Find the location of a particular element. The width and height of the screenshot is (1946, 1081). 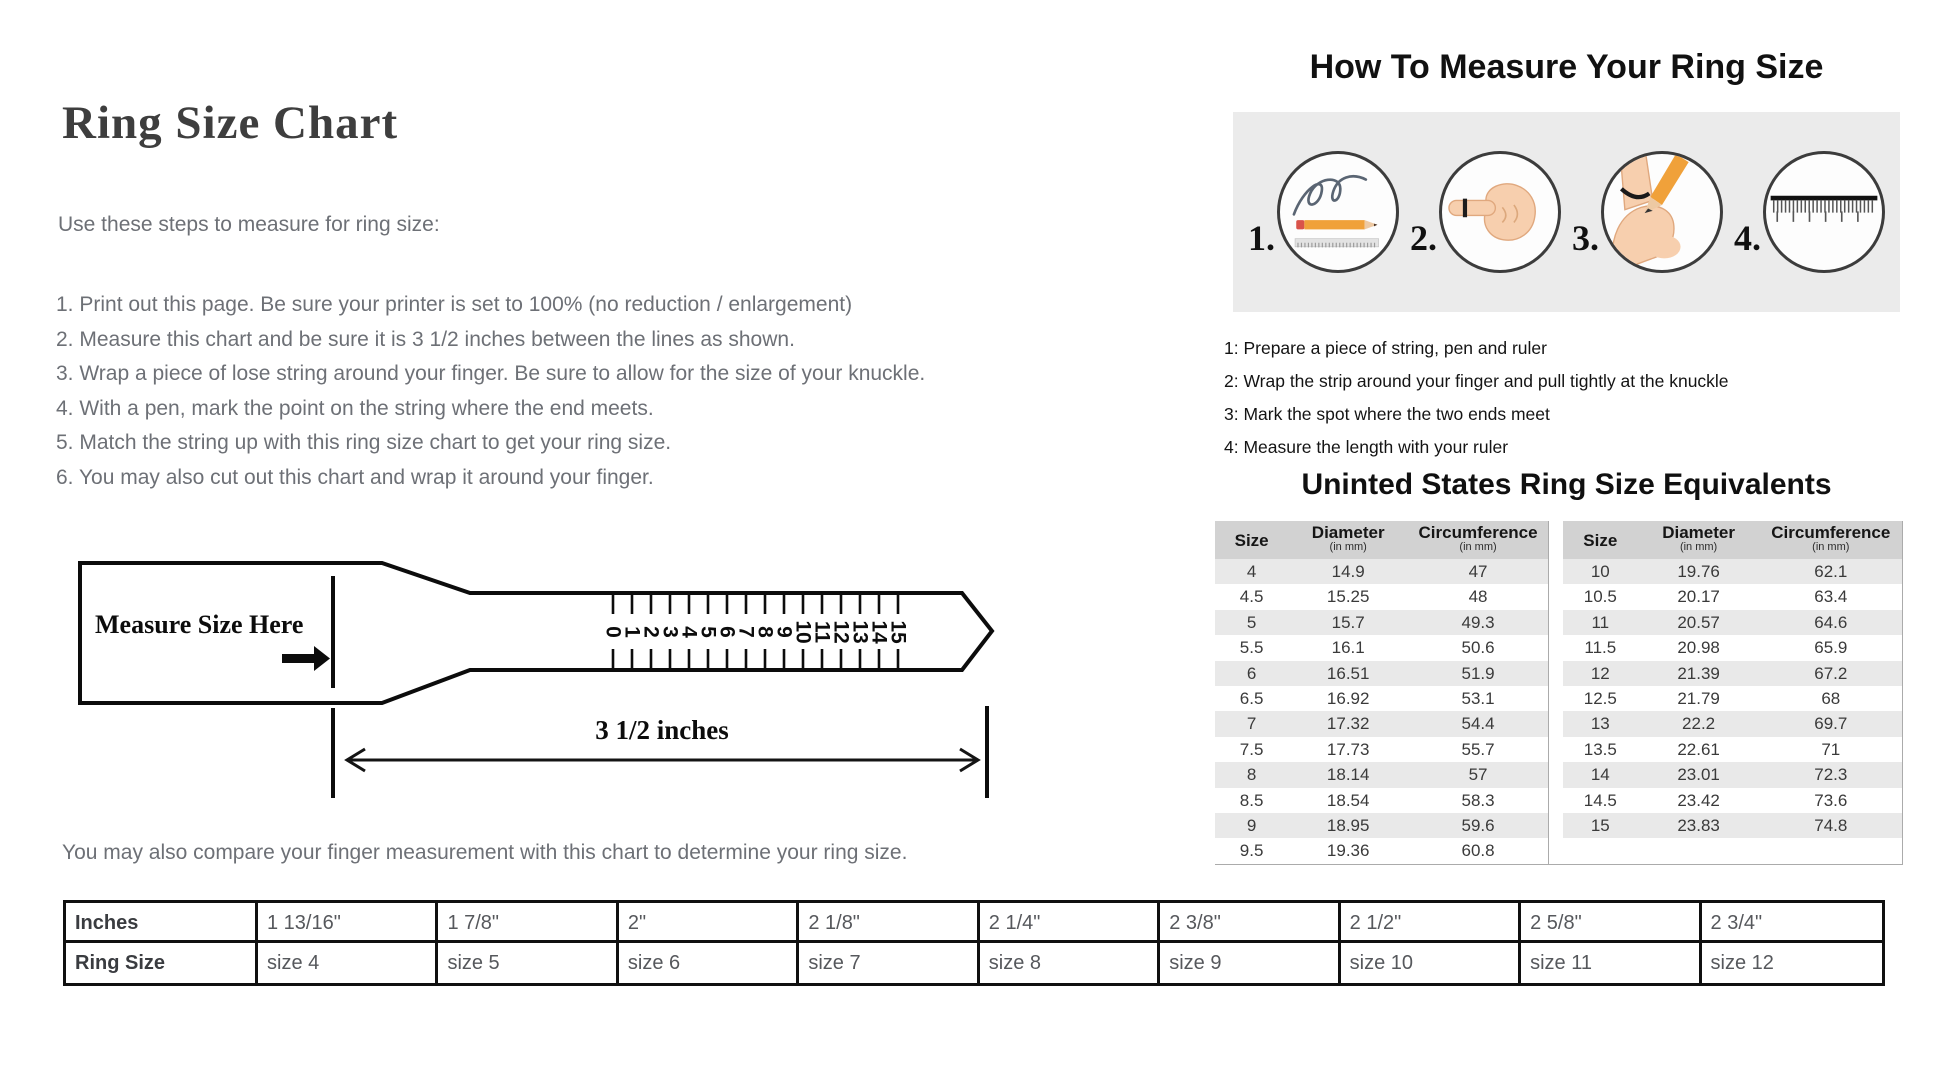

mark-string-icon is located at coordinates (1650, 212).